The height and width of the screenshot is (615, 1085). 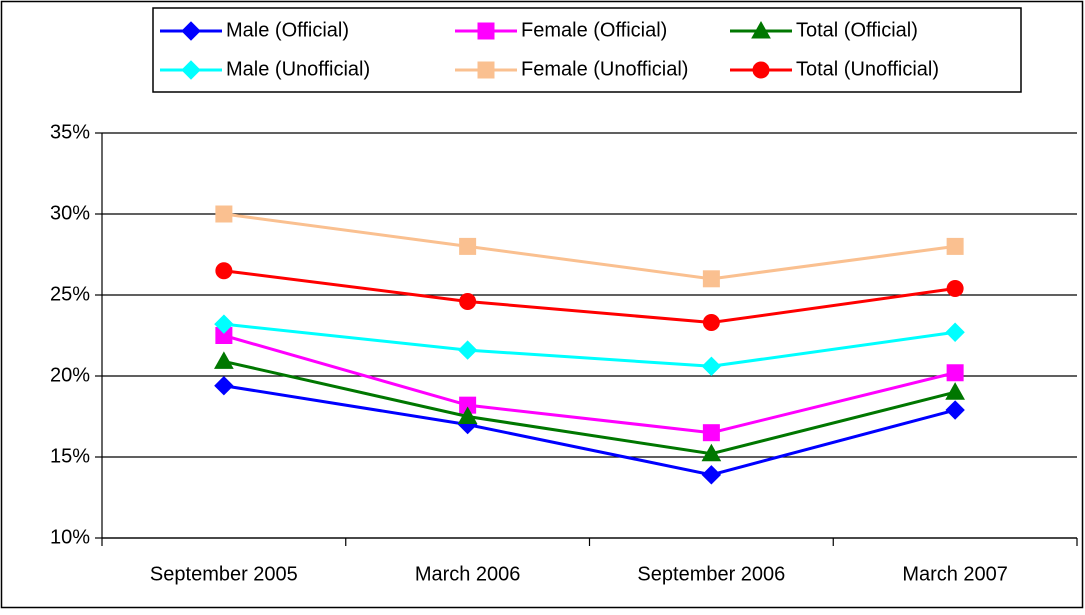 What do you see at coordinates (587, 50) in the screenshot?
I see `legend-box` at bounding box center [587, 50].